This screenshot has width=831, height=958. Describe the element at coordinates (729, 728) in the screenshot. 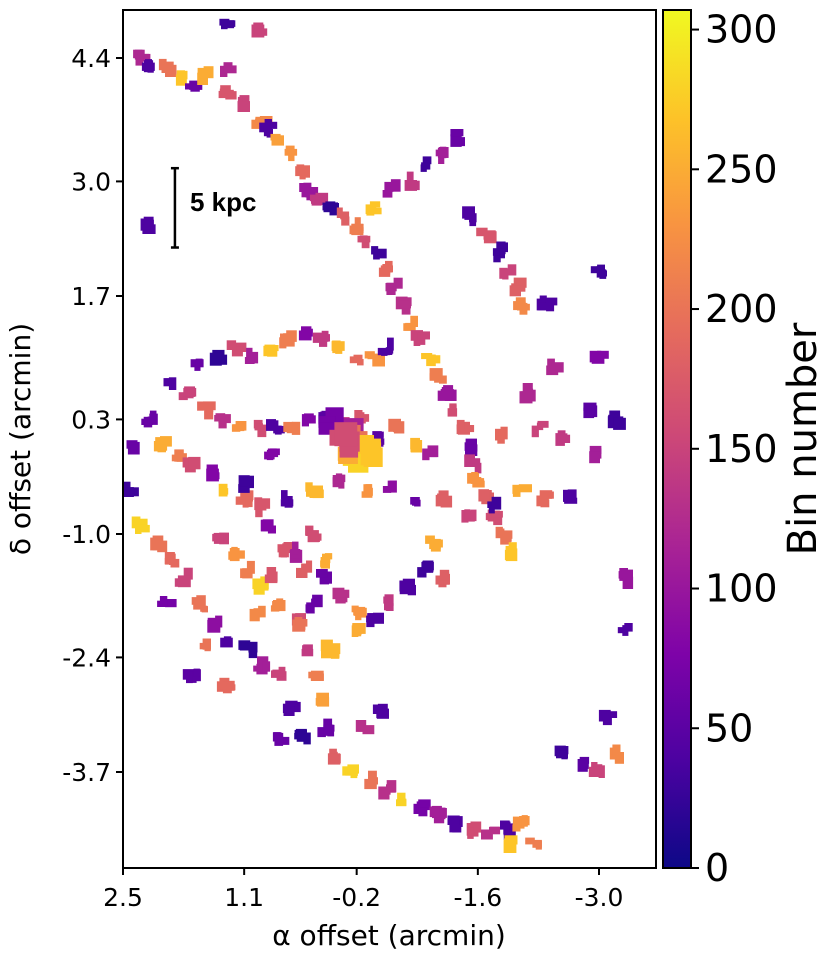

I see `colorbar-tick-label: 50` at that location.